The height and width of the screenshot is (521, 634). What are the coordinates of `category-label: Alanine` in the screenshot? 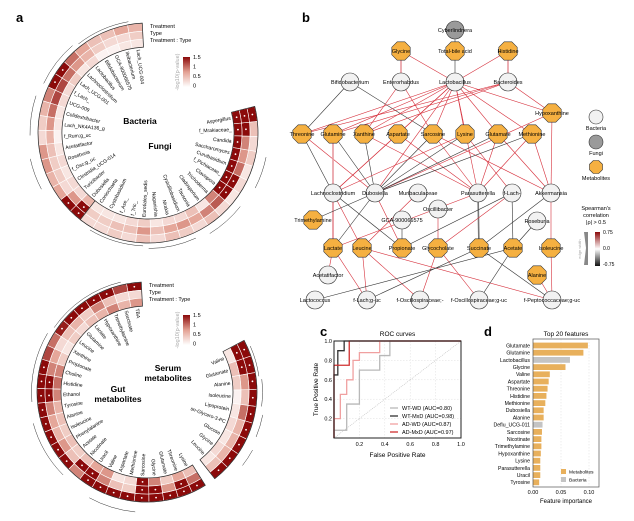 It's located at (521, 418).